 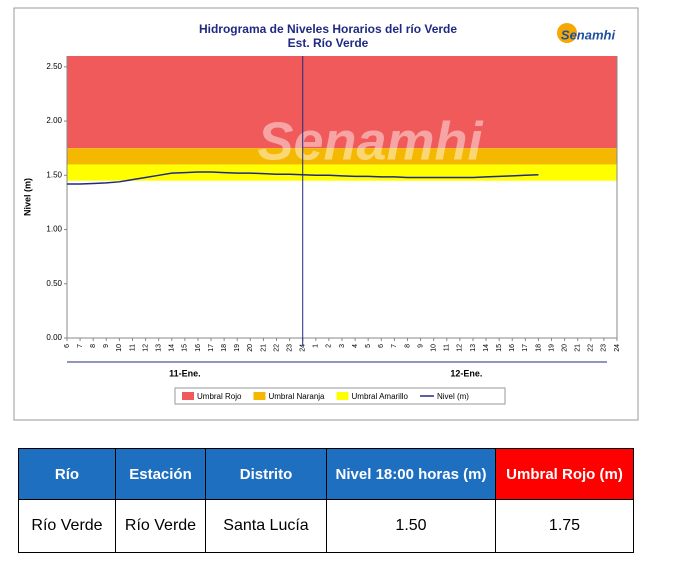 I want to click on y-tick-label: 1.00, so click(x=54, y=229).